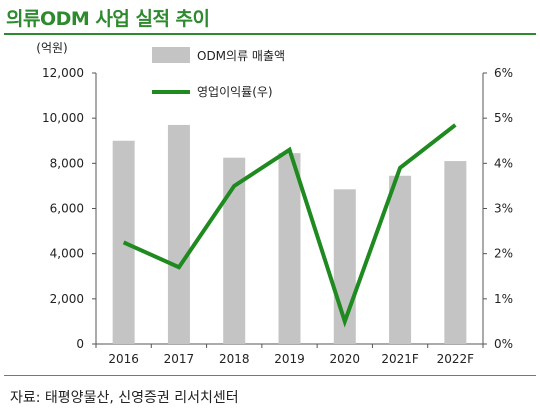 This screenshot has height=417, width=540. Describe the element at coordinates (503, 209) in the screenshot. I see `right-tick-label: 3%` at that location.